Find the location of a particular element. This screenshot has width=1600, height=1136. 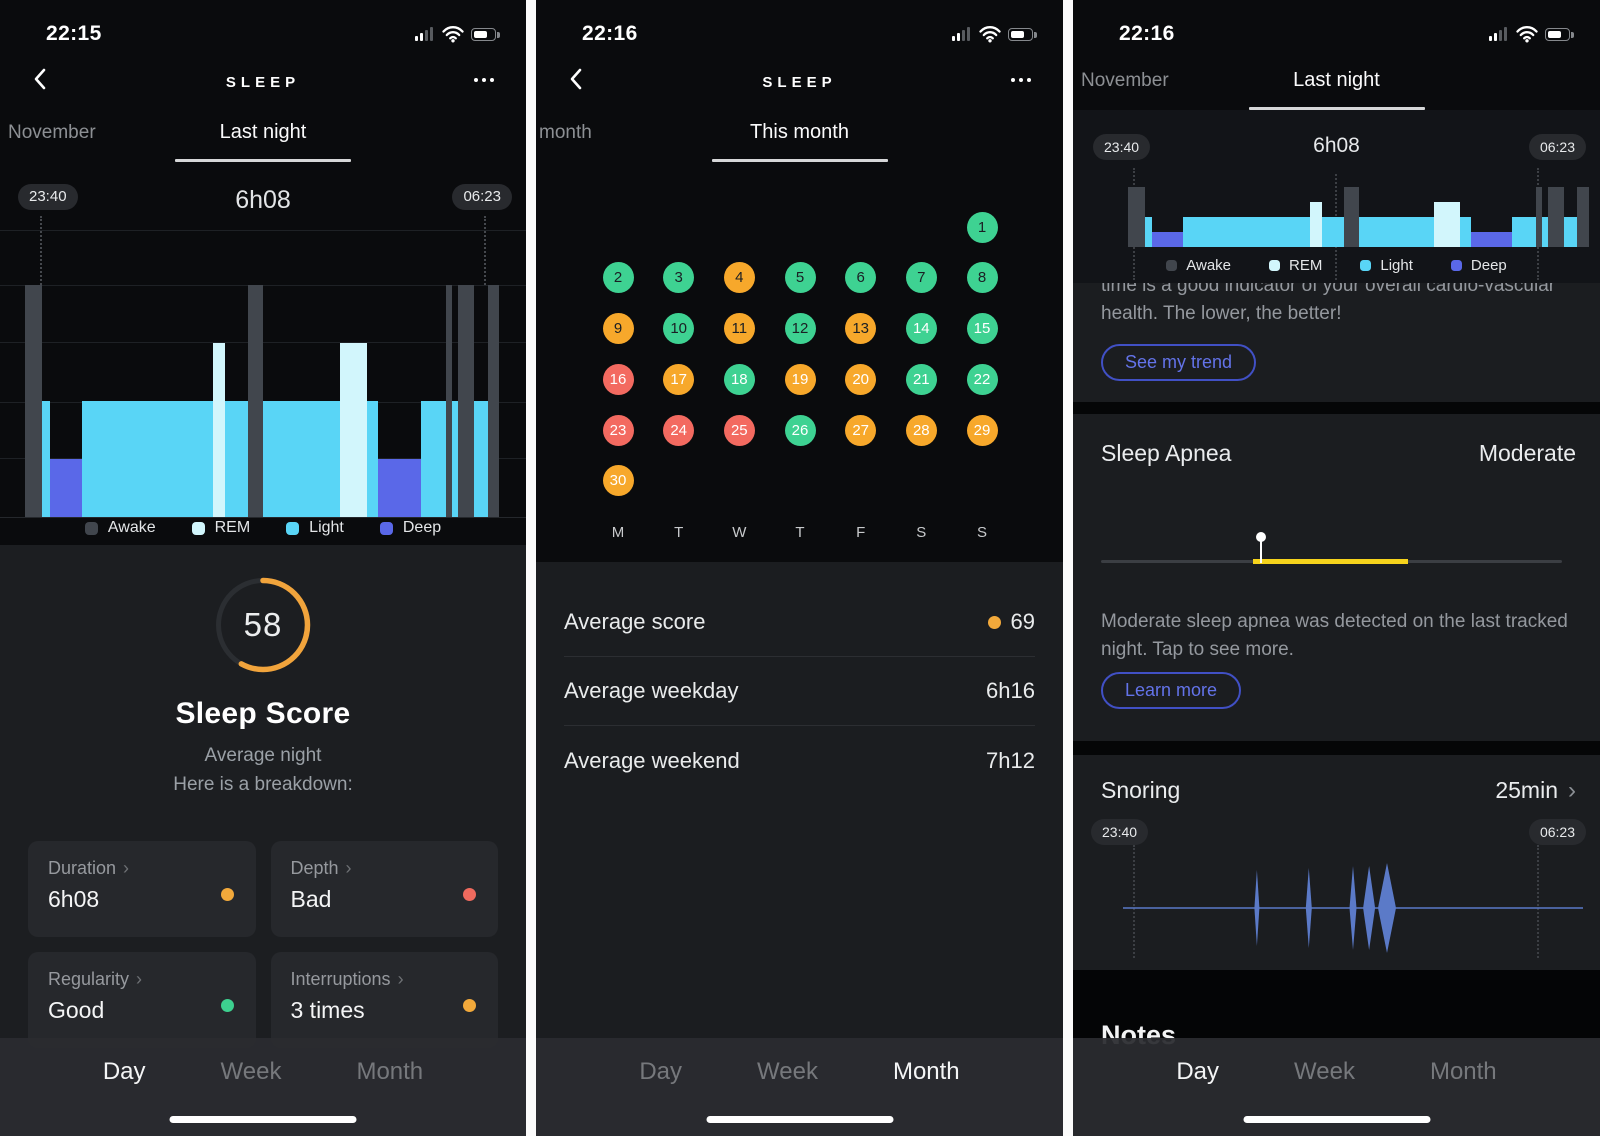

snoring-section: Snoring 25min › 23:40 06:23 is located at coordinates (1336, 862).